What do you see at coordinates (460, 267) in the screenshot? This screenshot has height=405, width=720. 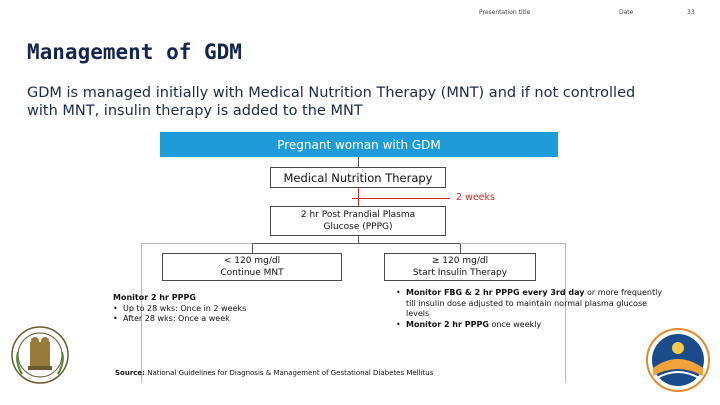 I see `high-glucose-box: ≥ 120 mg/dl Start Insulin Therapy` at bounding box center [460, 267].